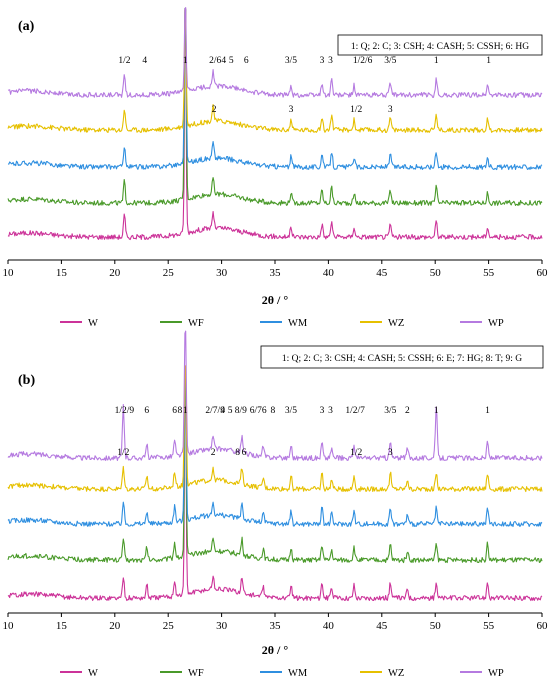  I want to click on x-ticks-a: 10 15 20 25 30 35 40 45 50 55 60, so click(276, 269).